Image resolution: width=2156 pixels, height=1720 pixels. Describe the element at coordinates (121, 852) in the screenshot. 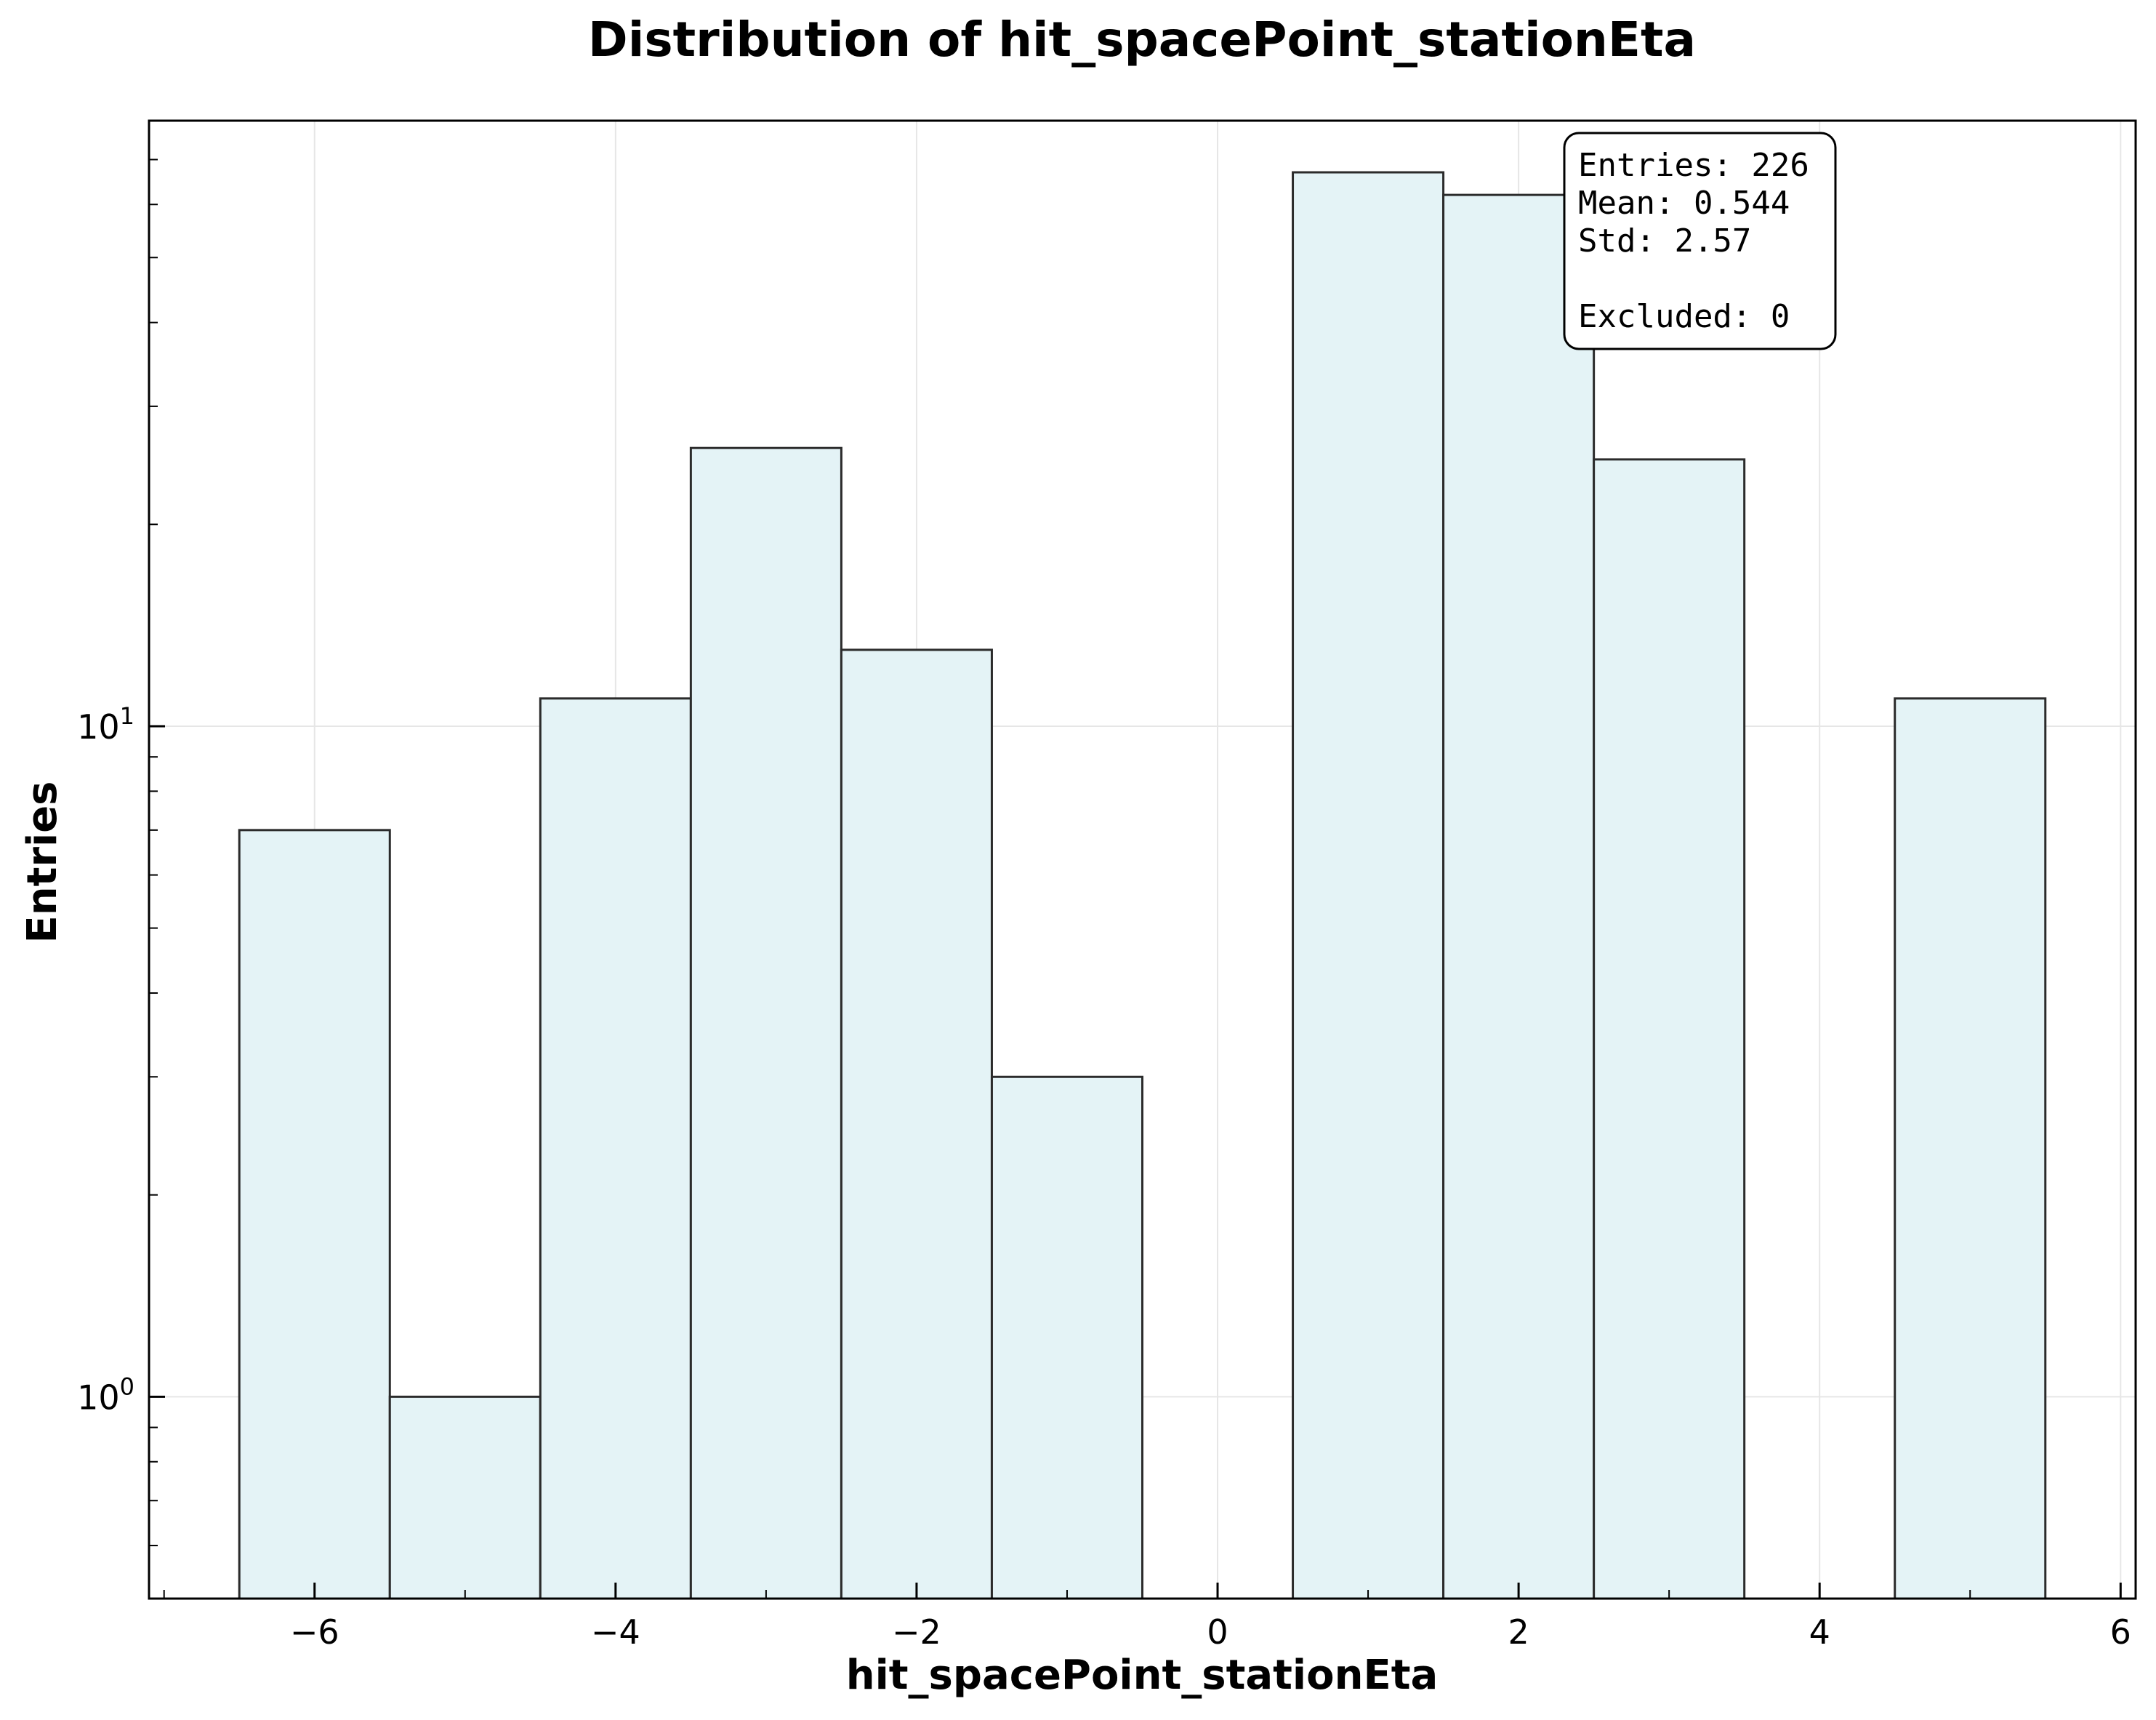

I see `y-axis-ticks: 10⁰ 10¹` at that location.